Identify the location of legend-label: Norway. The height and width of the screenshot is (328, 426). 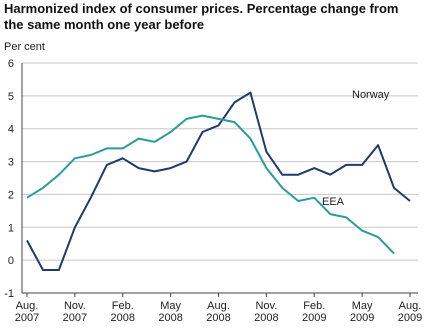
(371, 95).